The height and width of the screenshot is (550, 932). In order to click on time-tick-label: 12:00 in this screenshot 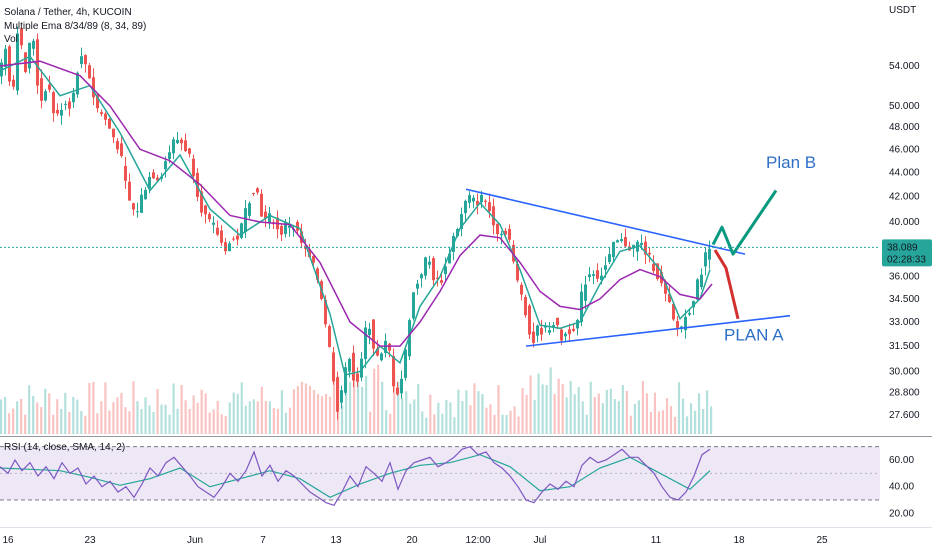, I will do `click(477, 540)`.